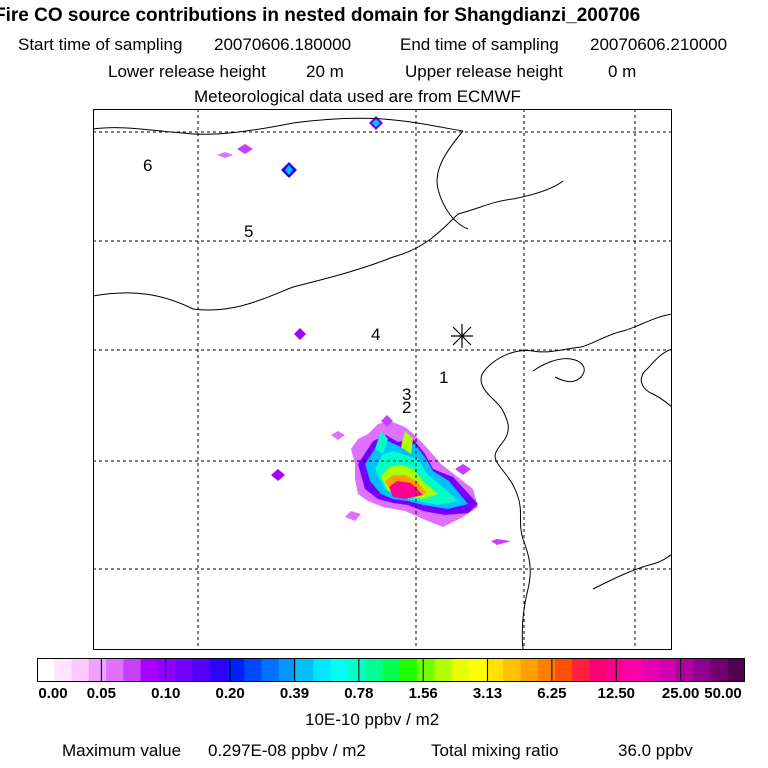 The width and height of the screenshot is (768, 768). What do you see at coordinates (357, 96) in the screenshot?
I see `met-data-note: Meteorological data used are from ECMWF` at bounding box center [357, 96].